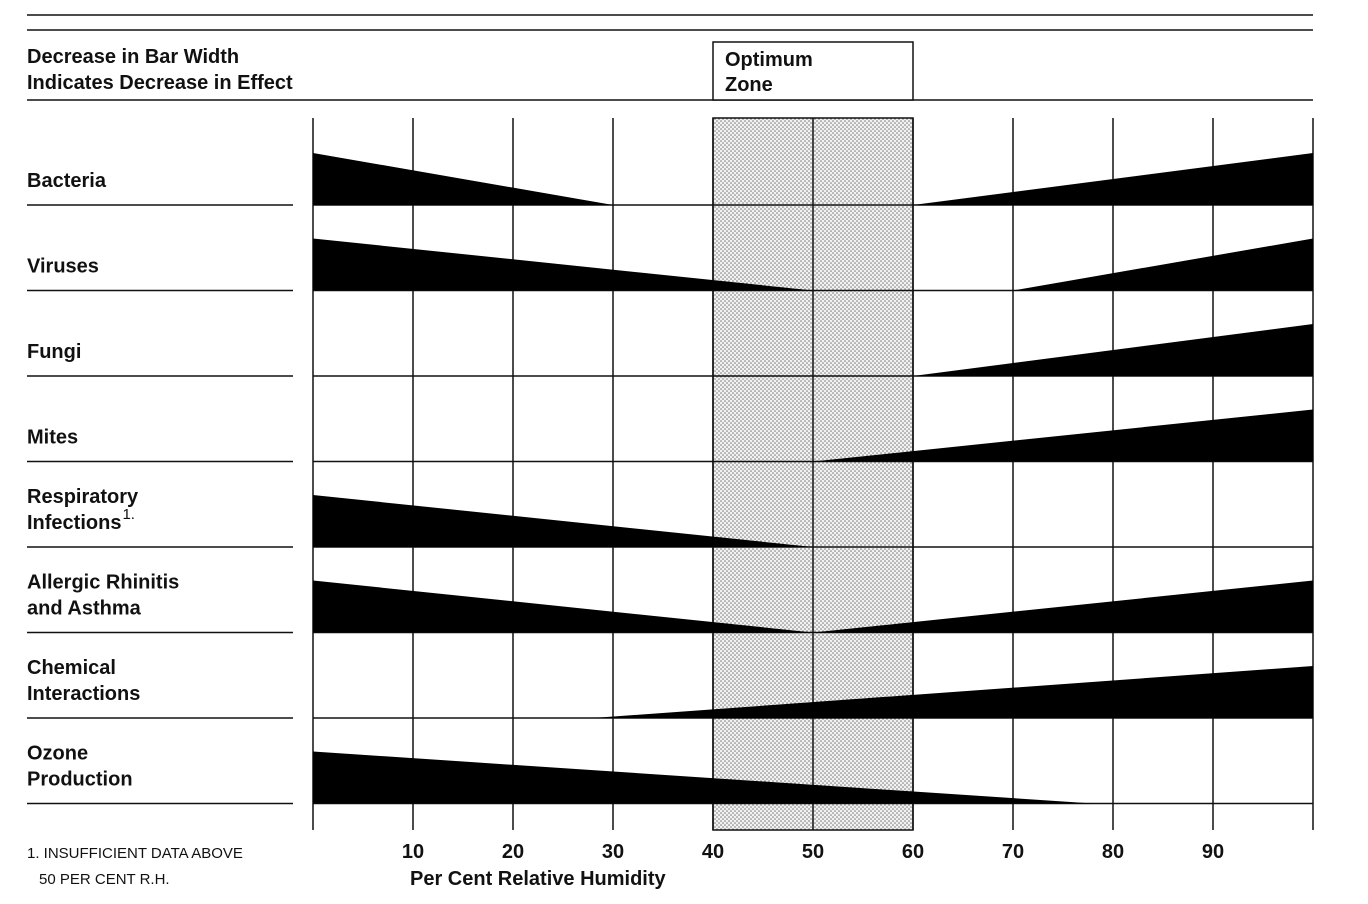  What do you see at coordinates (713, 852) in the screenshot?
I see `x-tick-label: 40` at bounding box center [713, 852].